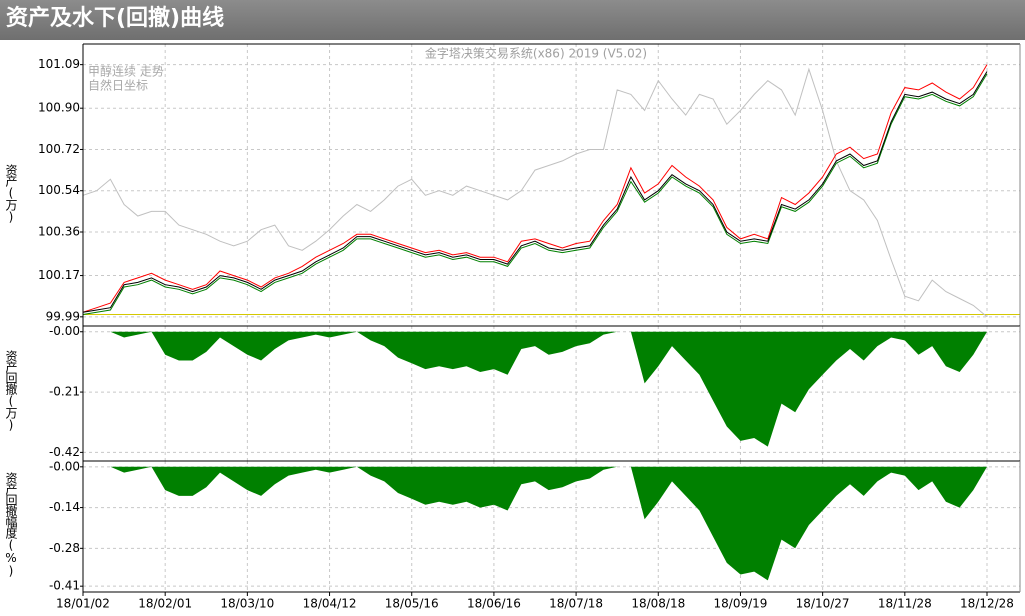  What do you see at coordinates (64, 392) in the screenshot?
I see `y-tick-label: -0.21` at bounding box center [64, 392].